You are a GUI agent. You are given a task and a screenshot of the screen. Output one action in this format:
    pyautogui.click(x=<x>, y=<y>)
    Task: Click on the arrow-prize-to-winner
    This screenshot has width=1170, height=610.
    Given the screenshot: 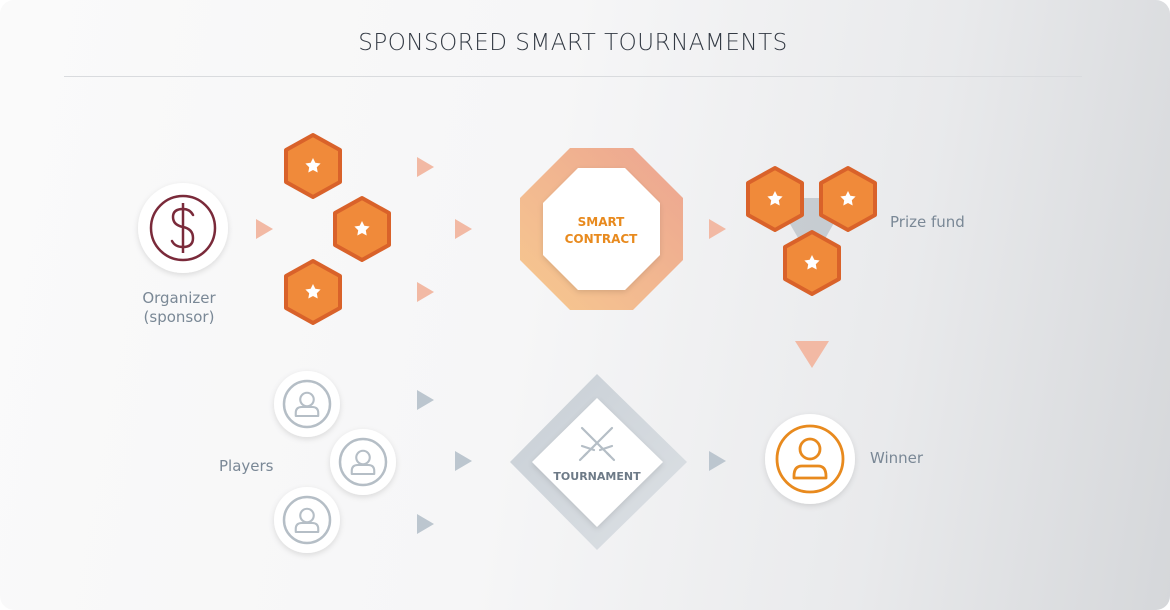 What is the action you would take?
    pyautogui.click(x=812, y=354)
    